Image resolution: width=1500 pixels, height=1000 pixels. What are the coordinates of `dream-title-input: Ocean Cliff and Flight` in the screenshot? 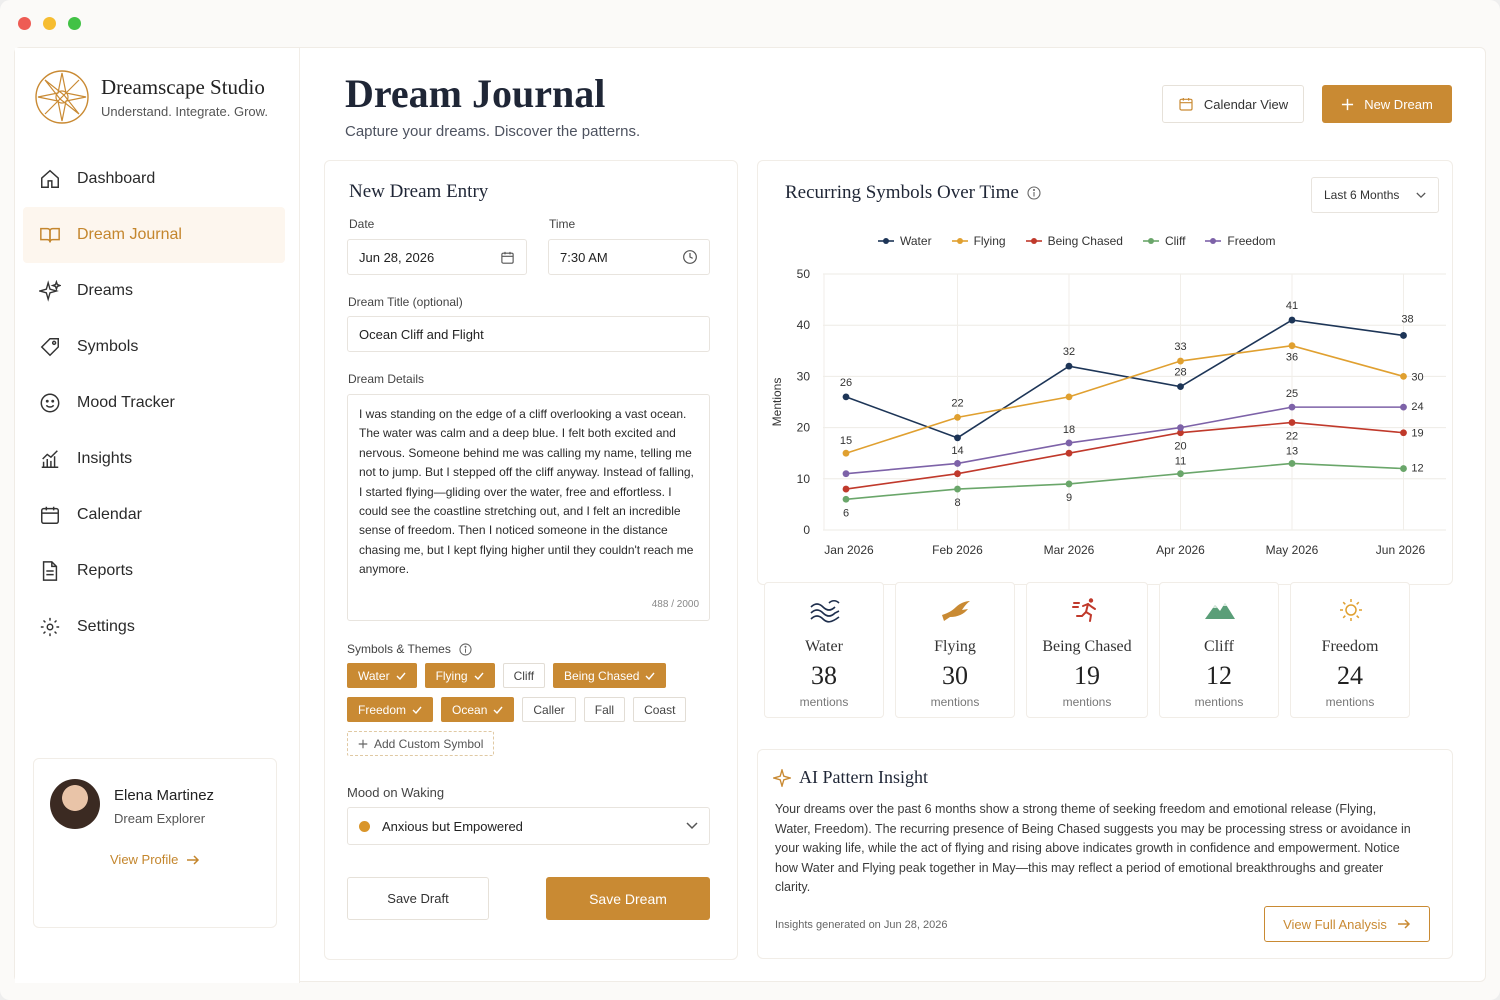 It's located at (528, 334).